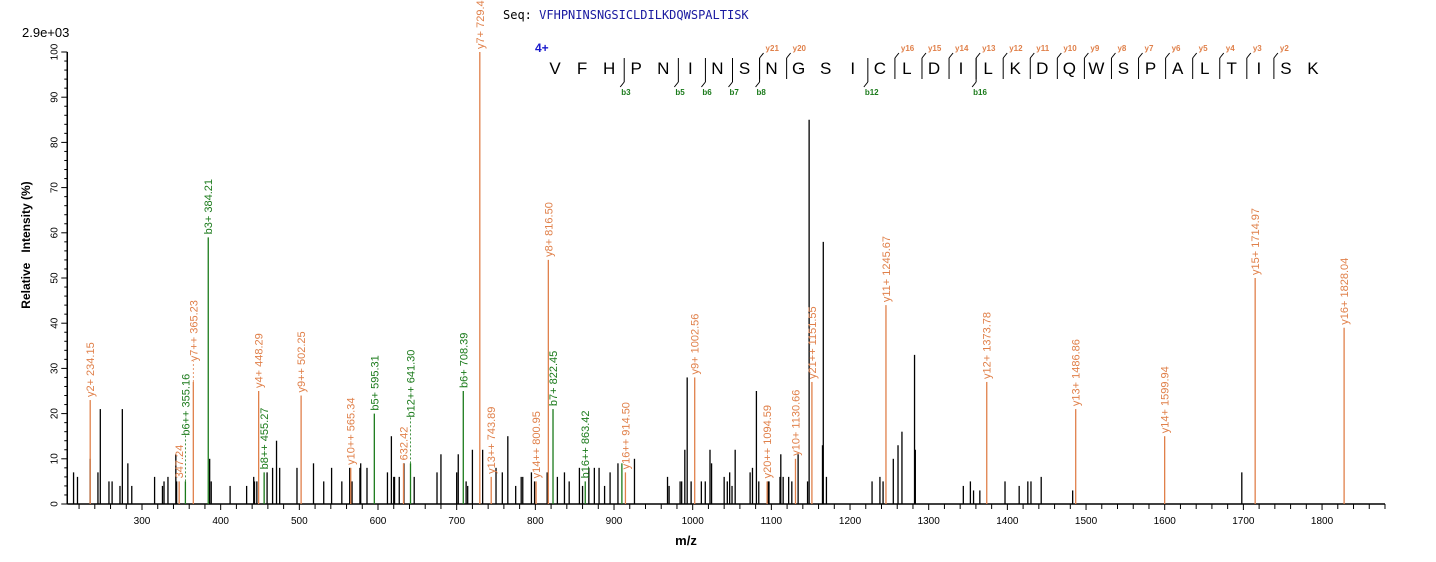 This screenshot has width=1436, height=562. What do you see at coordinates (1256, 241) in the screenshot?
I see `peak-label: y15+ 1714.97` at bounding box center [1256, 241].